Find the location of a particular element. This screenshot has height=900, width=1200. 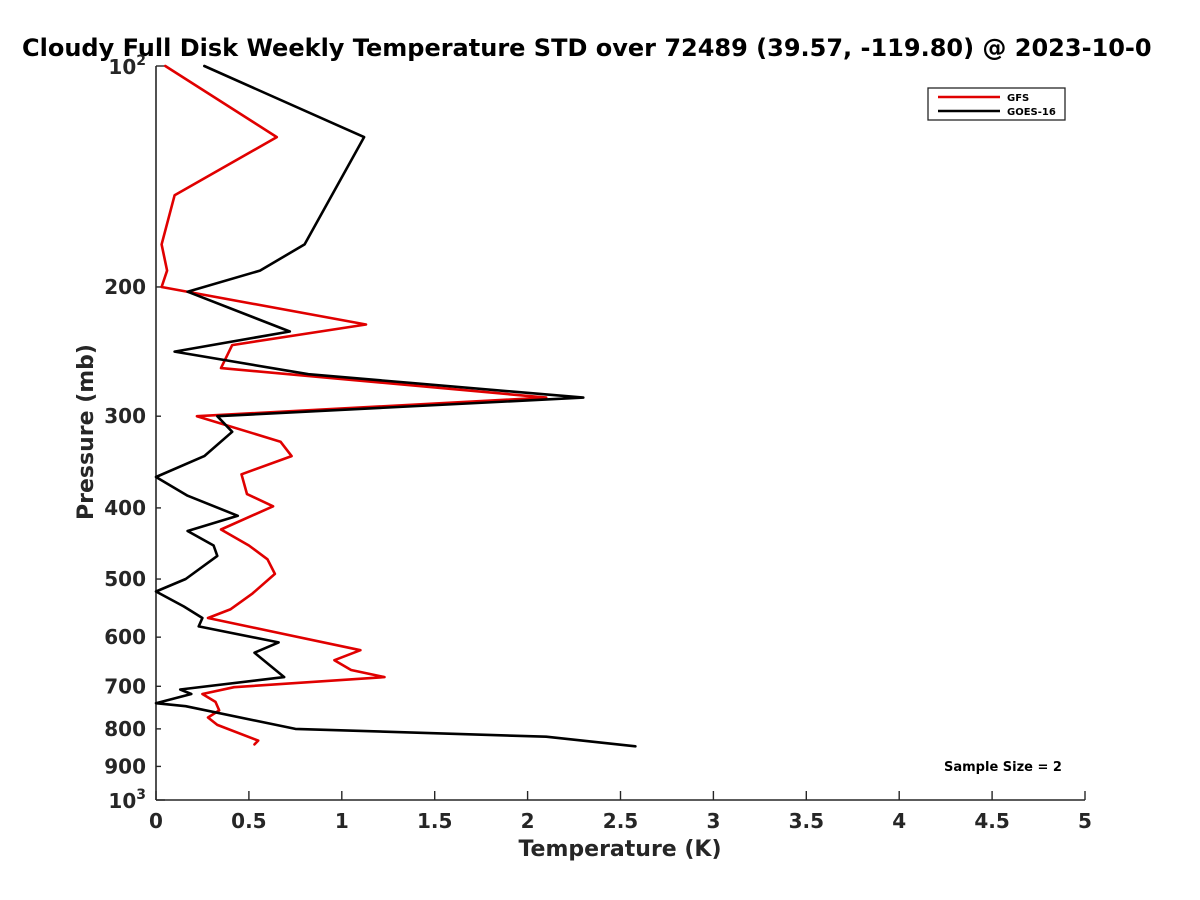

legend-label: GFS is located at coordinates (1018, 98).